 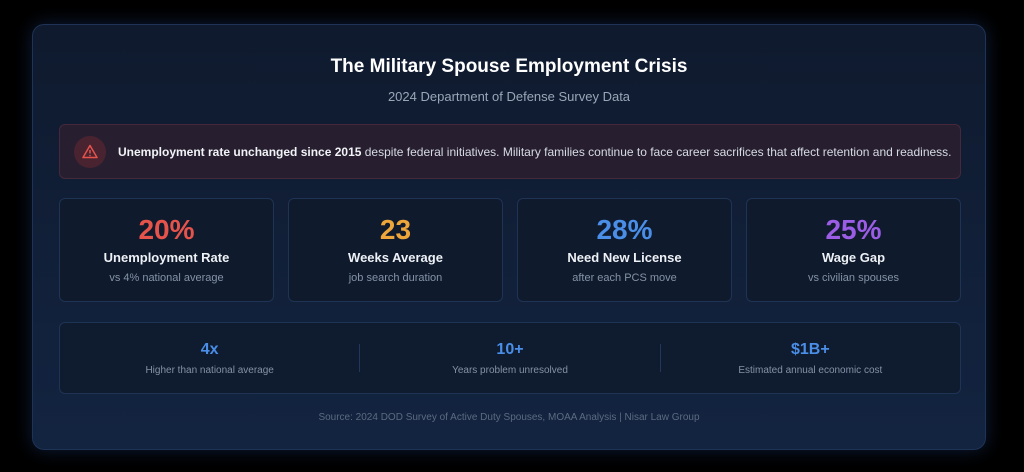 I want to click on card-sub: vs 4% national average, so click(x=166, y=278).